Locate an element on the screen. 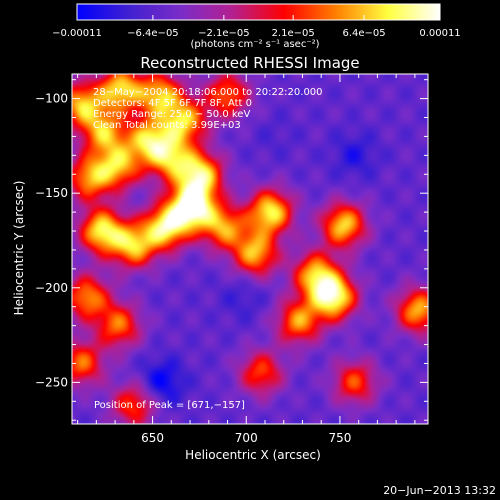 The width and height of the screenshot is (500, 500). x-tick-label: 700 is located at coordinates (246, 438).